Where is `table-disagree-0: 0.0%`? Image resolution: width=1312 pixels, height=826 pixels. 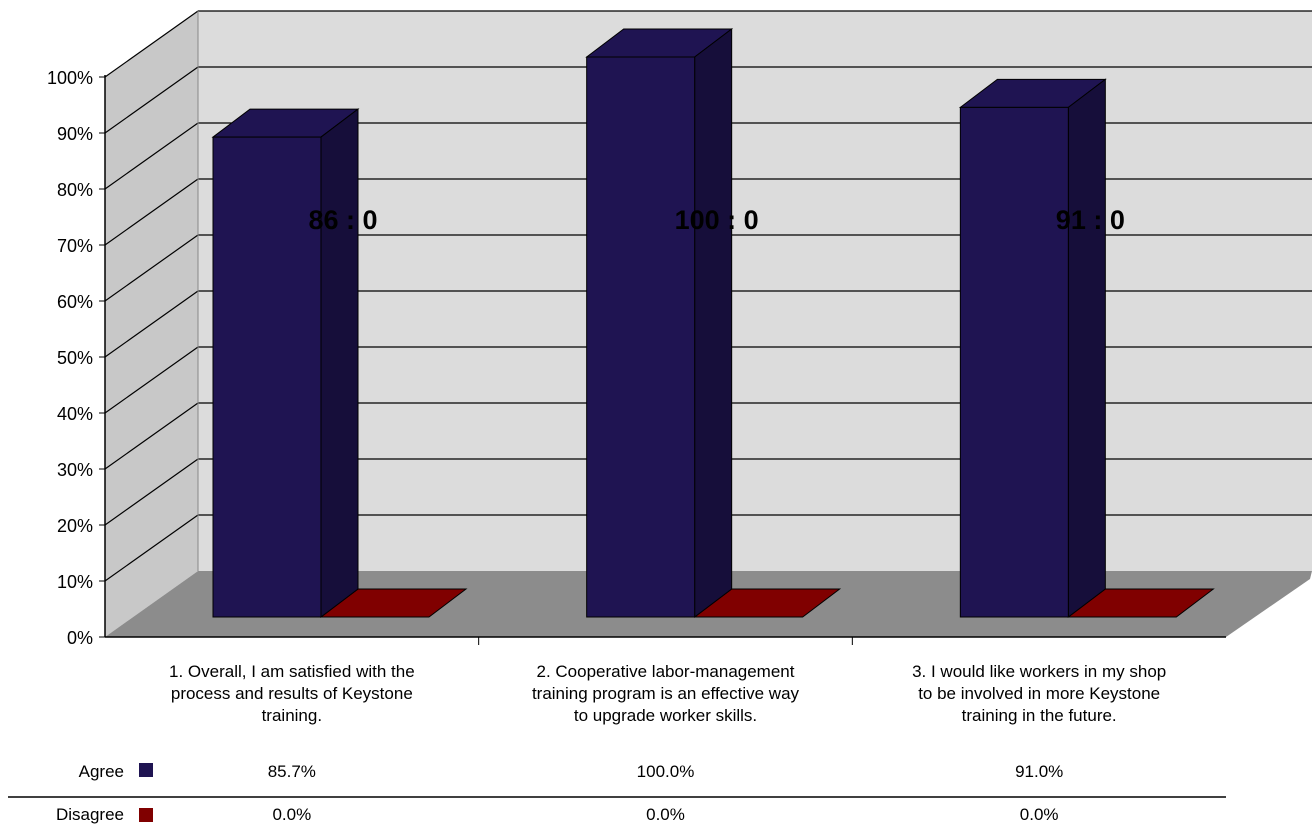 table-disagree-0: 0.0% is located at coordinates (291, 814).